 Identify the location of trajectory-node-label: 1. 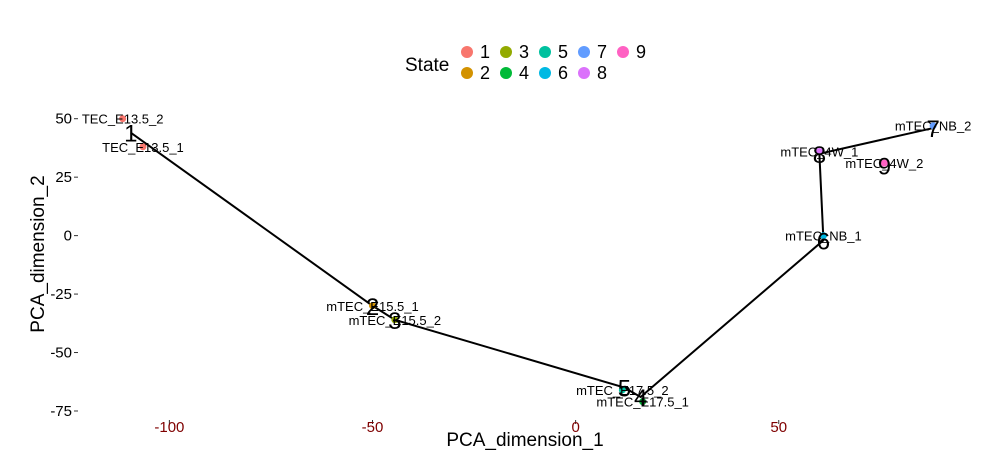
(130, 134).